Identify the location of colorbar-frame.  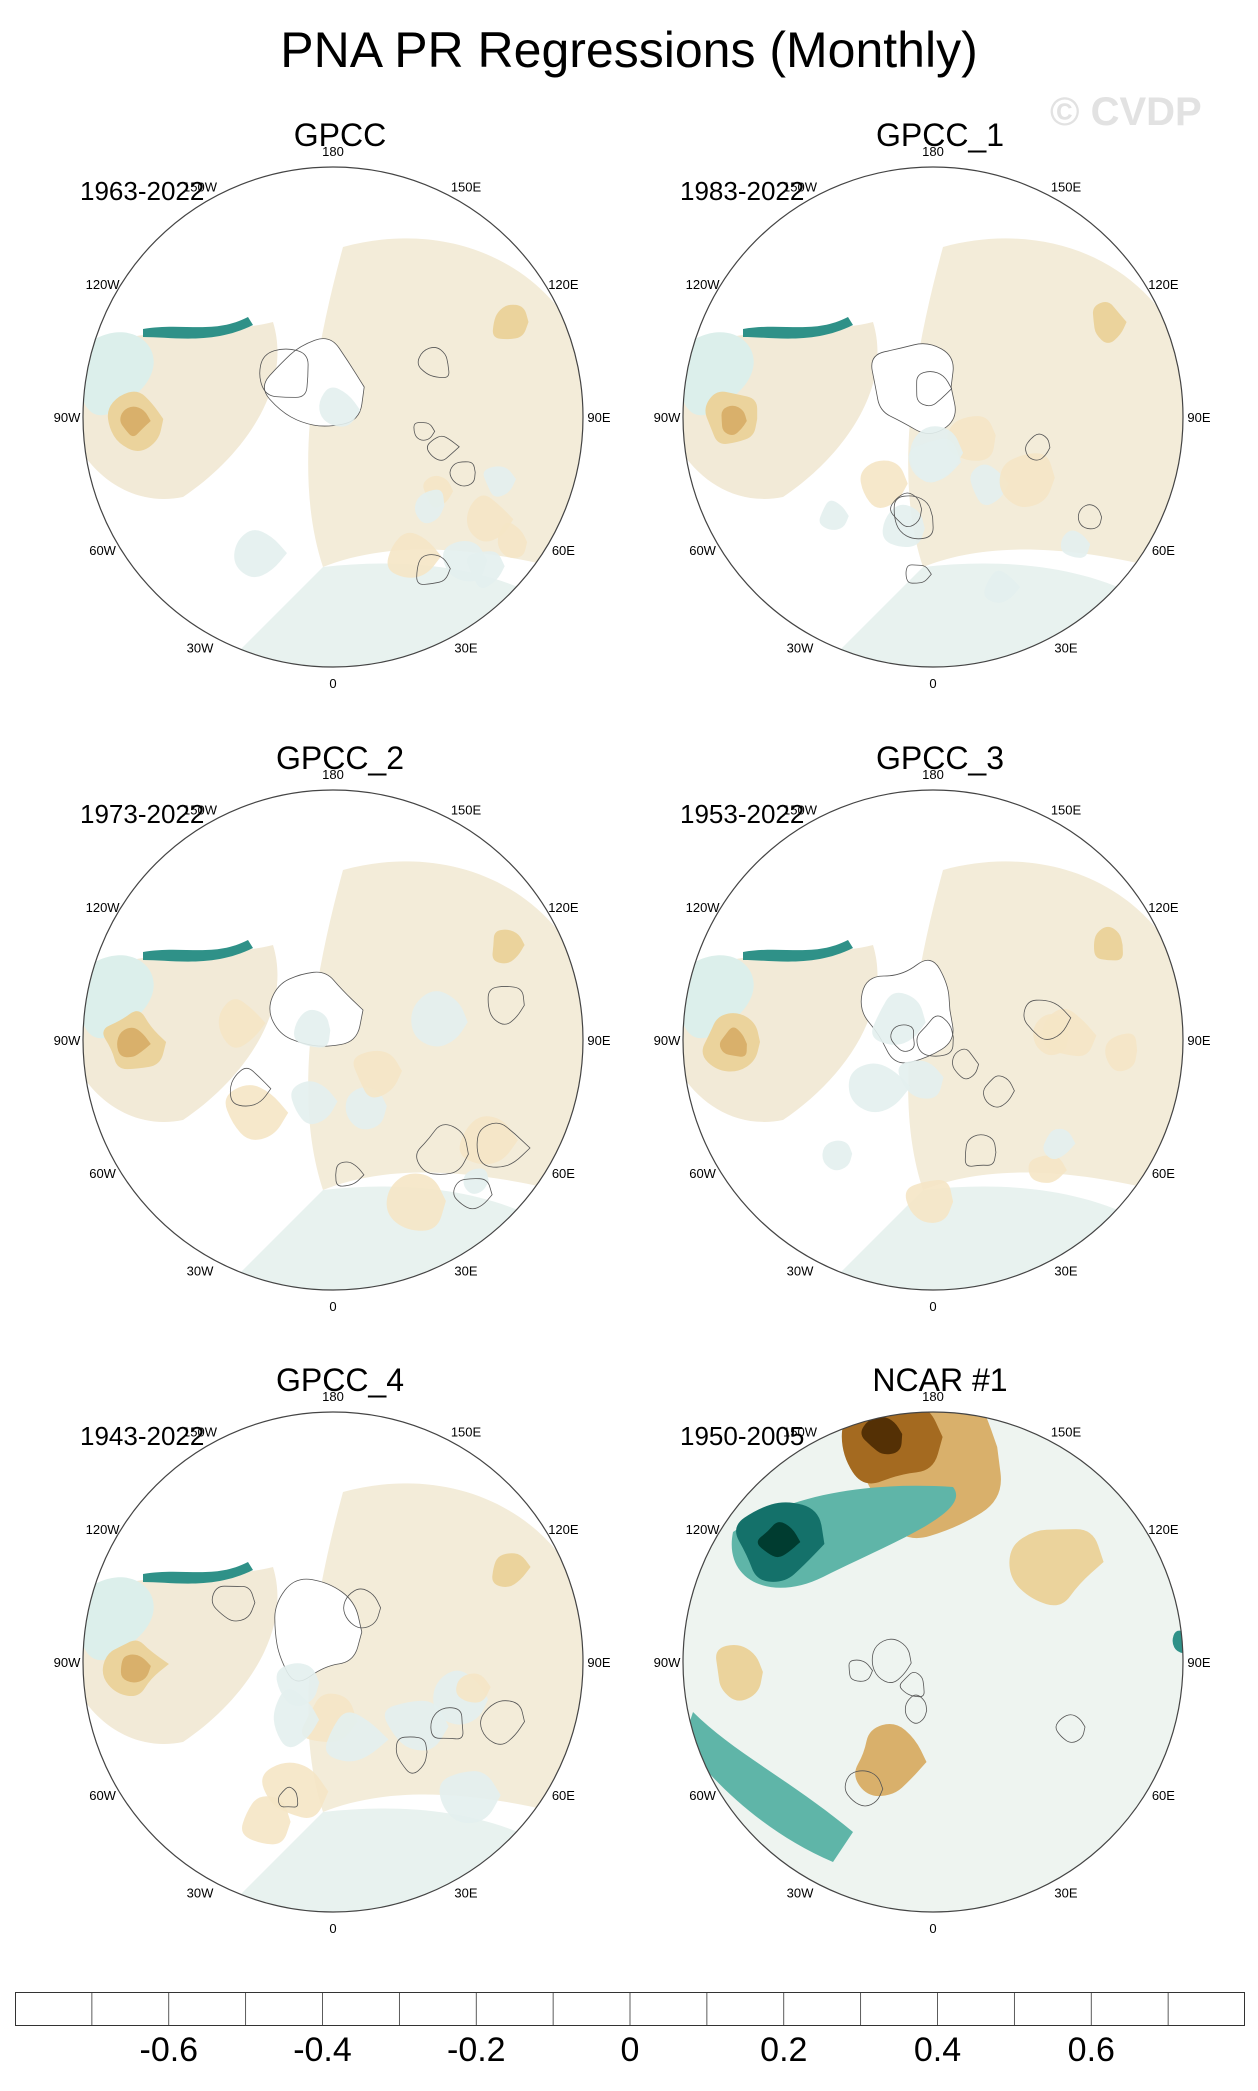
(630, 2009).